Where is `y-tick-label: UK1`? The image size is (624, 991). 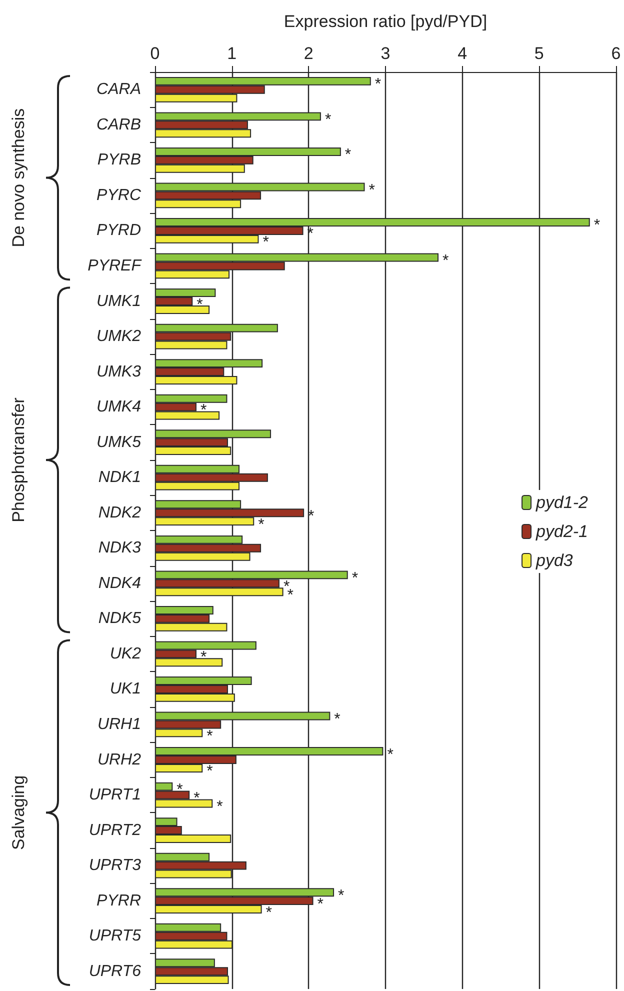
y-tick-label: UK1 is located at coordinates (125, 689).